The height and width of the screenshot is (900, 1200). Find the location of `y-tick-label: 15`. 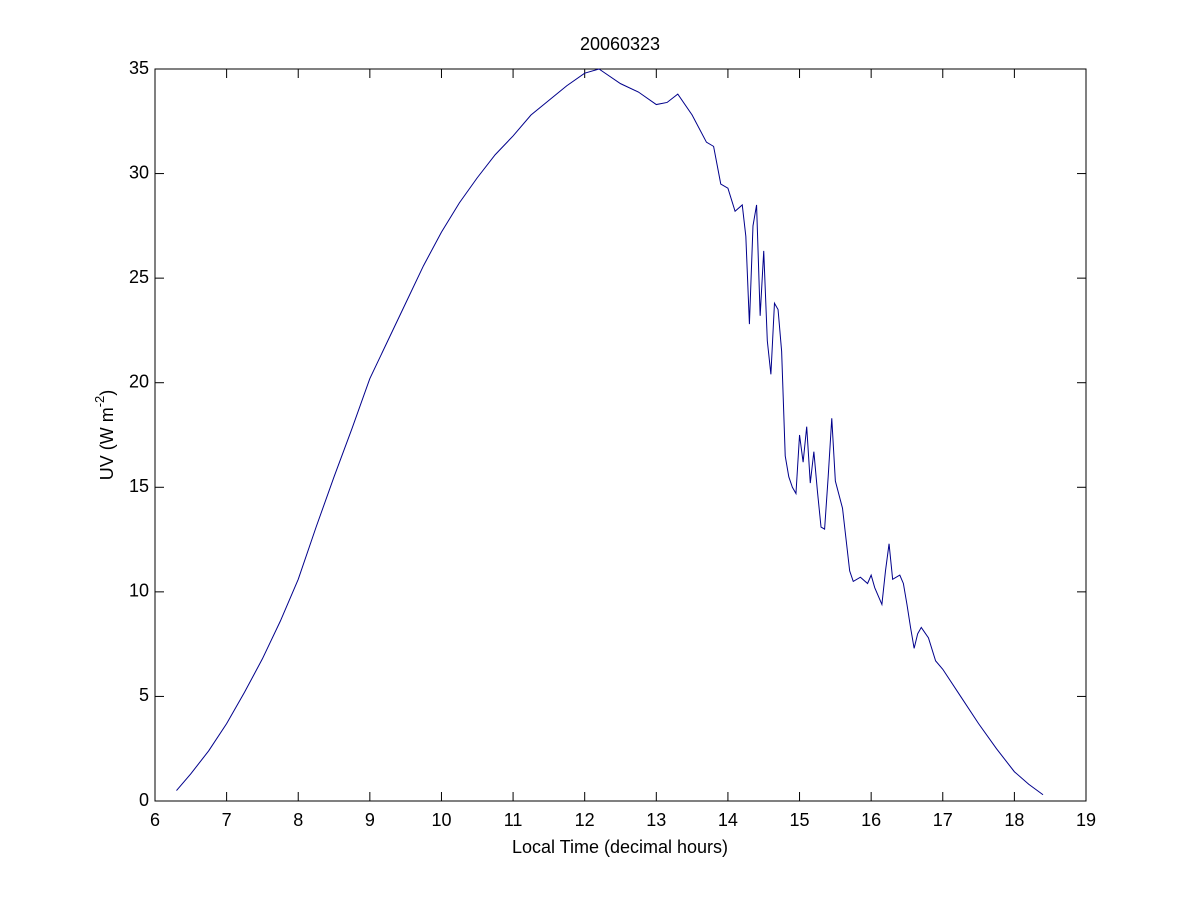

y-tick-label: 15 is located at coordinates (139, 486).